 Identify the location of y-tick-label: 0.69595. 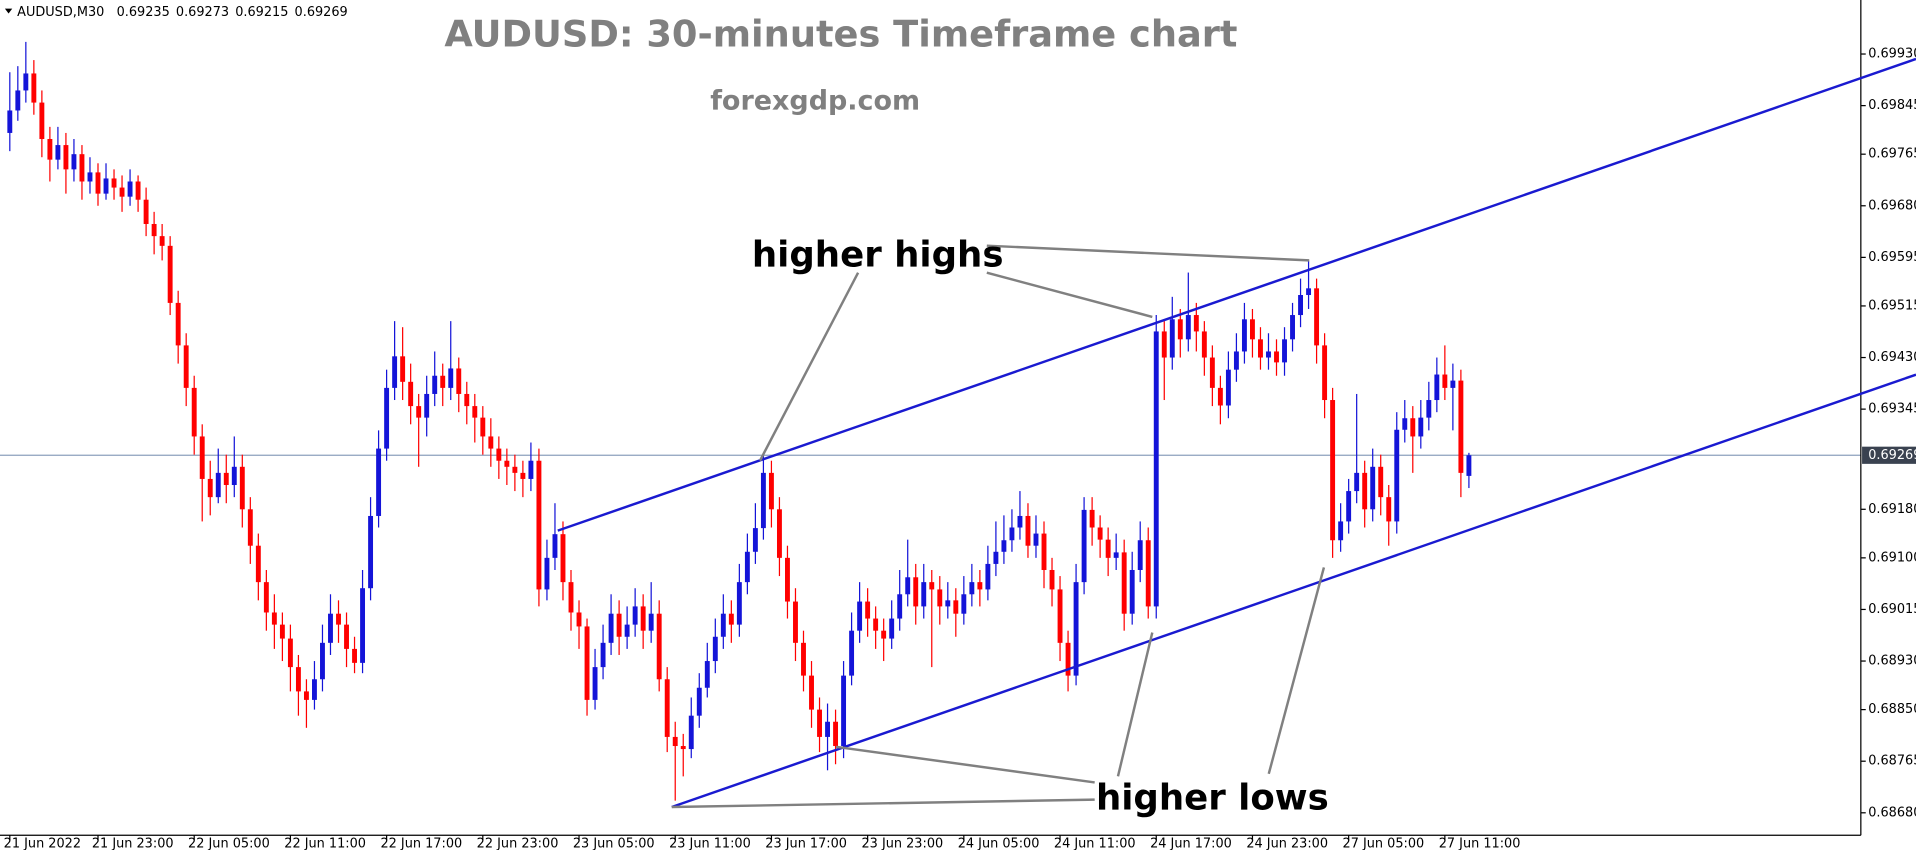
(1892, 257).